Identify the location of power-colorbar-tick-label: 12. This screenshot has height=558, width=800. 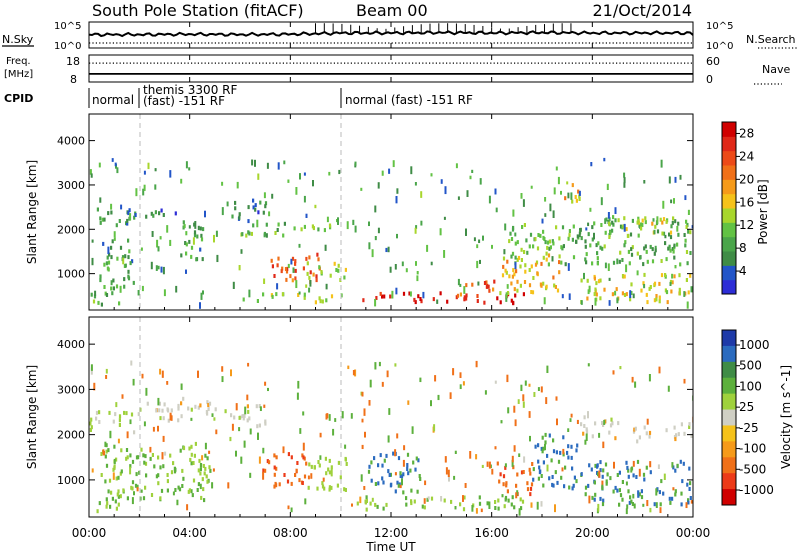
(746, 225).